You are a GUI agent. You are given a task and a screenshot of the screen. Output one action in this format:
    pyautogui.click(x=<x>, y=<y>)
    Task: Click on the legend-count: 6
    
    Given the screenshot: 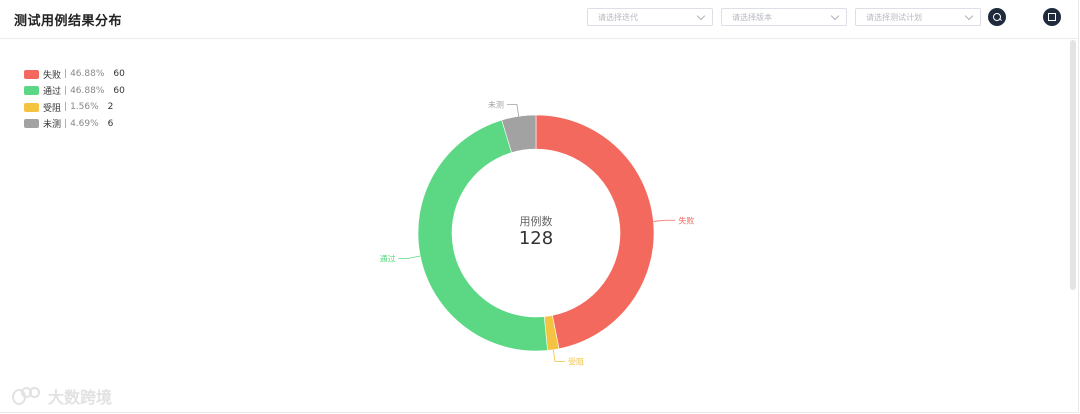 What is the action you would take?
    pyautogui.click(x=110, y=123)
    